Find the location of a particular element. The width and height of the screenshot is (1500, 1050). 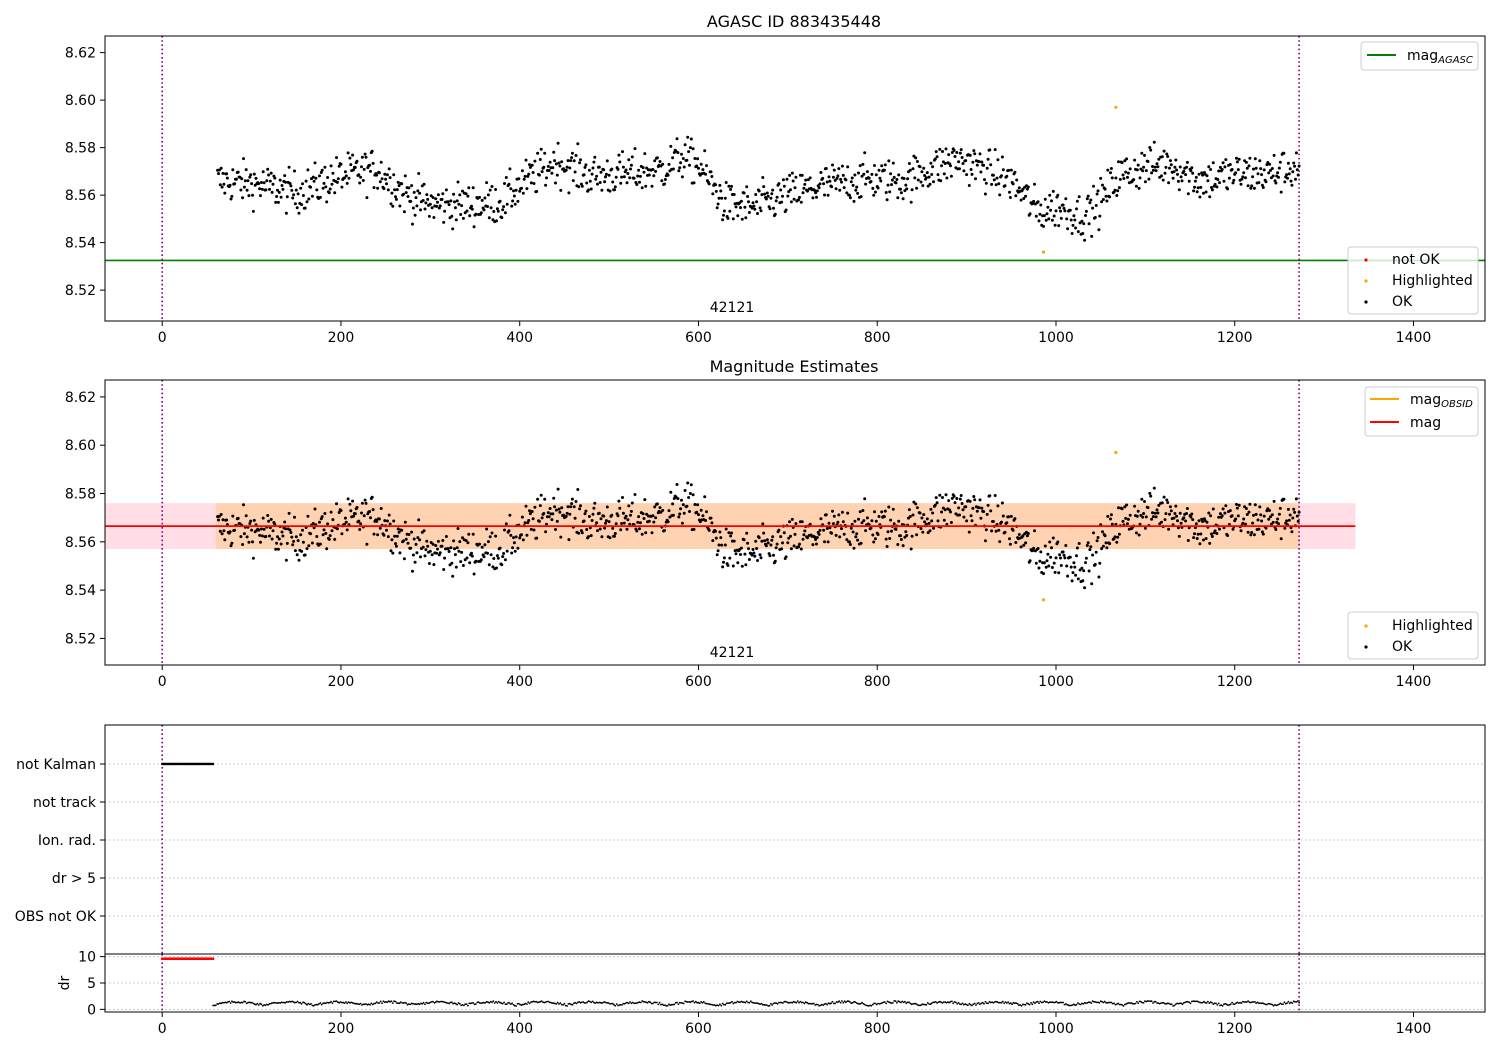

x-tick-label: 800 is located at coordinates (877, 338).